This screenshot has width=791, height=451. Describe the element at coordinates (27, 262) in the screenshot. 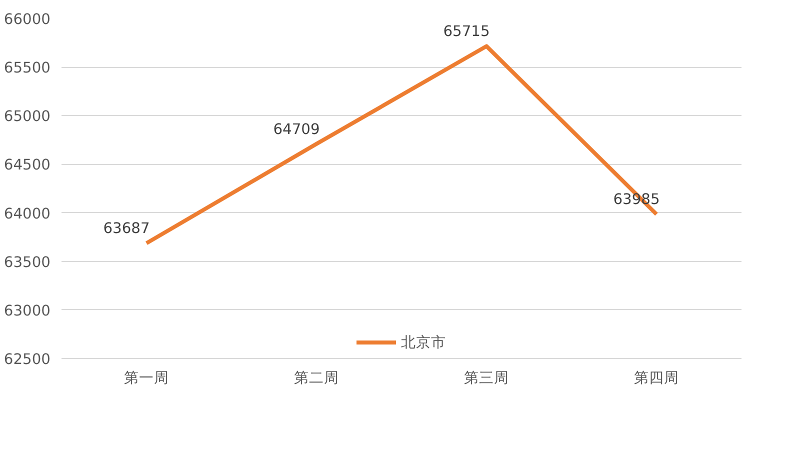

I see `y-tick-label: 63500` at that location.